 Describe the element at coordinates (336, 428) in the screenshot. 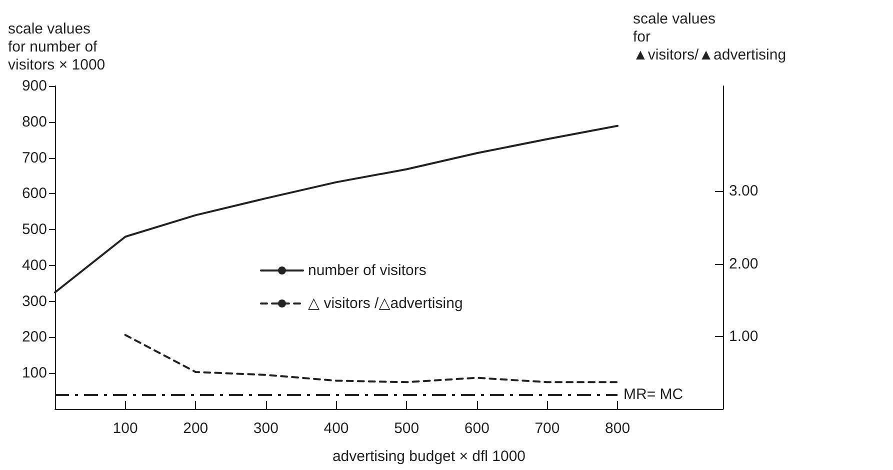

I see `x-tick-label: 400` at that location.